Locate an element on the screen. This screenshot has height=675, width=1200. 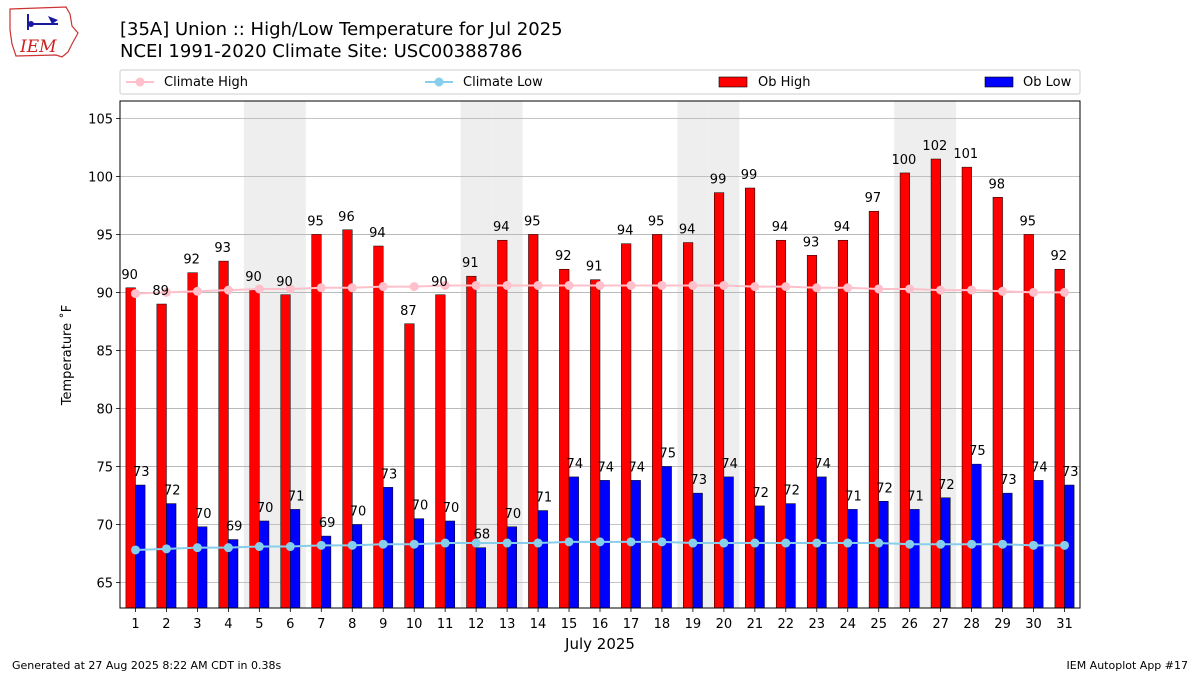
ob-high-label-day-26: 100 is located at coordinates (903, 160).